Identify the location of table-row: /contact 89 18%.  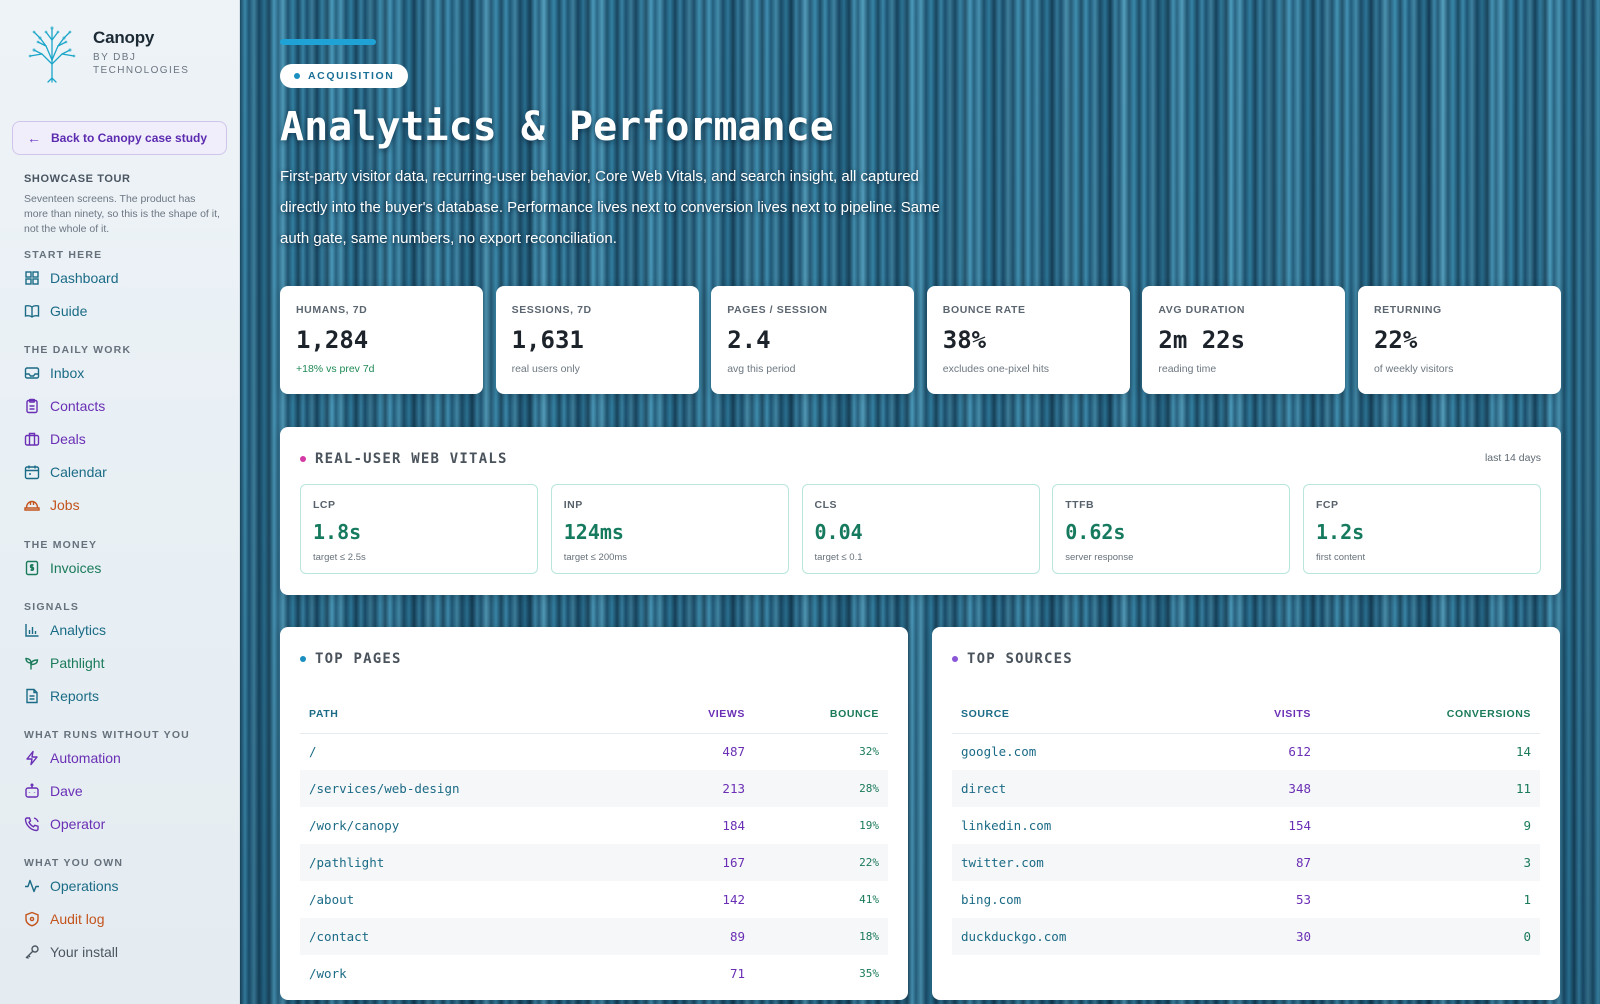
(594, 936).